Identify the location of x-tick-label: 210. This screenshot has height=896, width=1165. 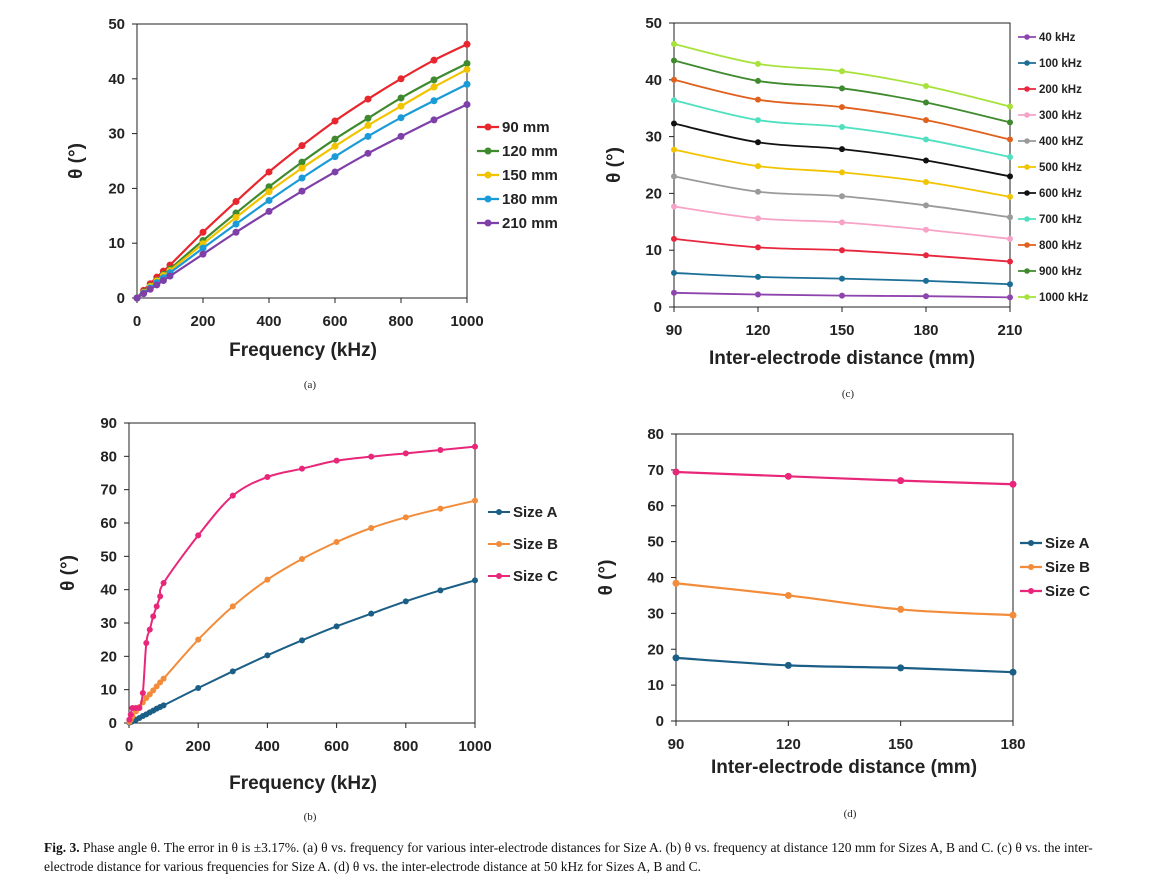
(1009, 330).